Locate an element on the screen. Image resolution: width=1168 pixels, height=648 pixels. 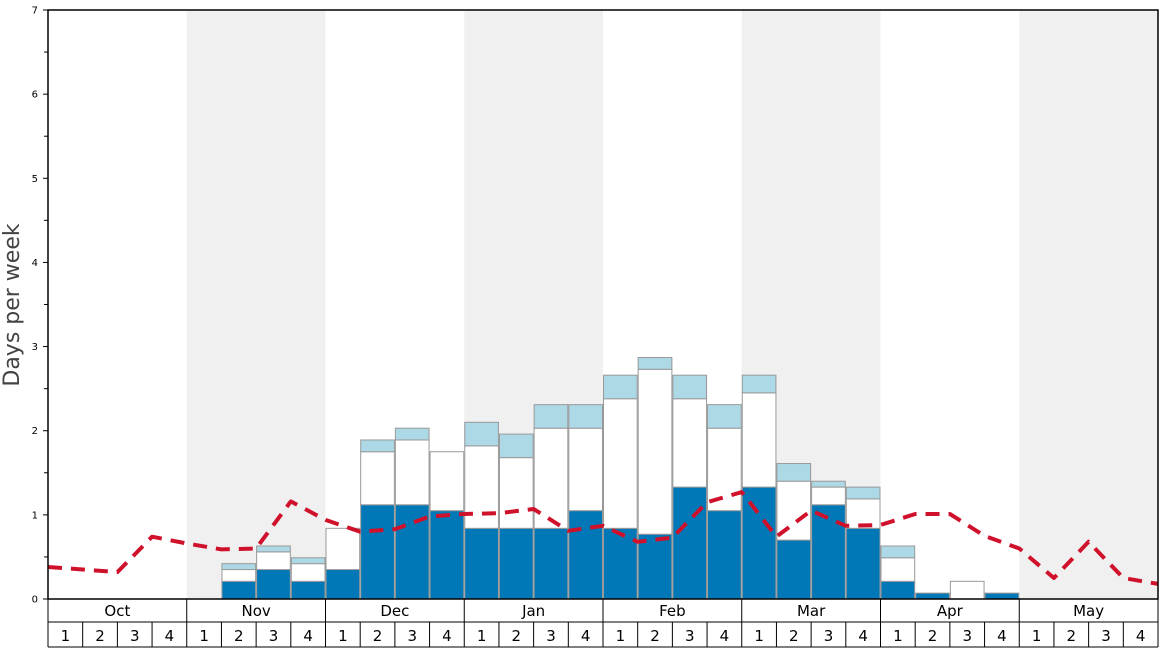
y-tick-label-1: 1 is located at coordinates (35, 515).